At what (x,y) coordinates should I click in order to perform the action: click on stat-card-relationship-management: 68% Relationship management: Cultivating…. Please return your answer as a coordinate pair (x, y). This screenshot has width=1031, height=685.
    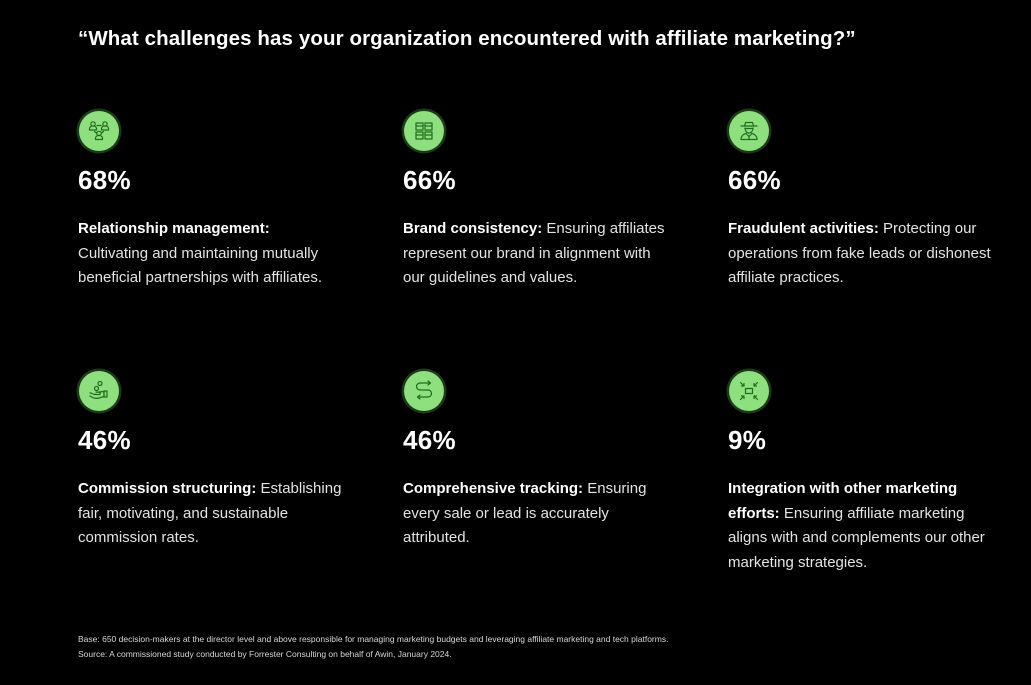
    Looking at the image, I should click on (228, 201).